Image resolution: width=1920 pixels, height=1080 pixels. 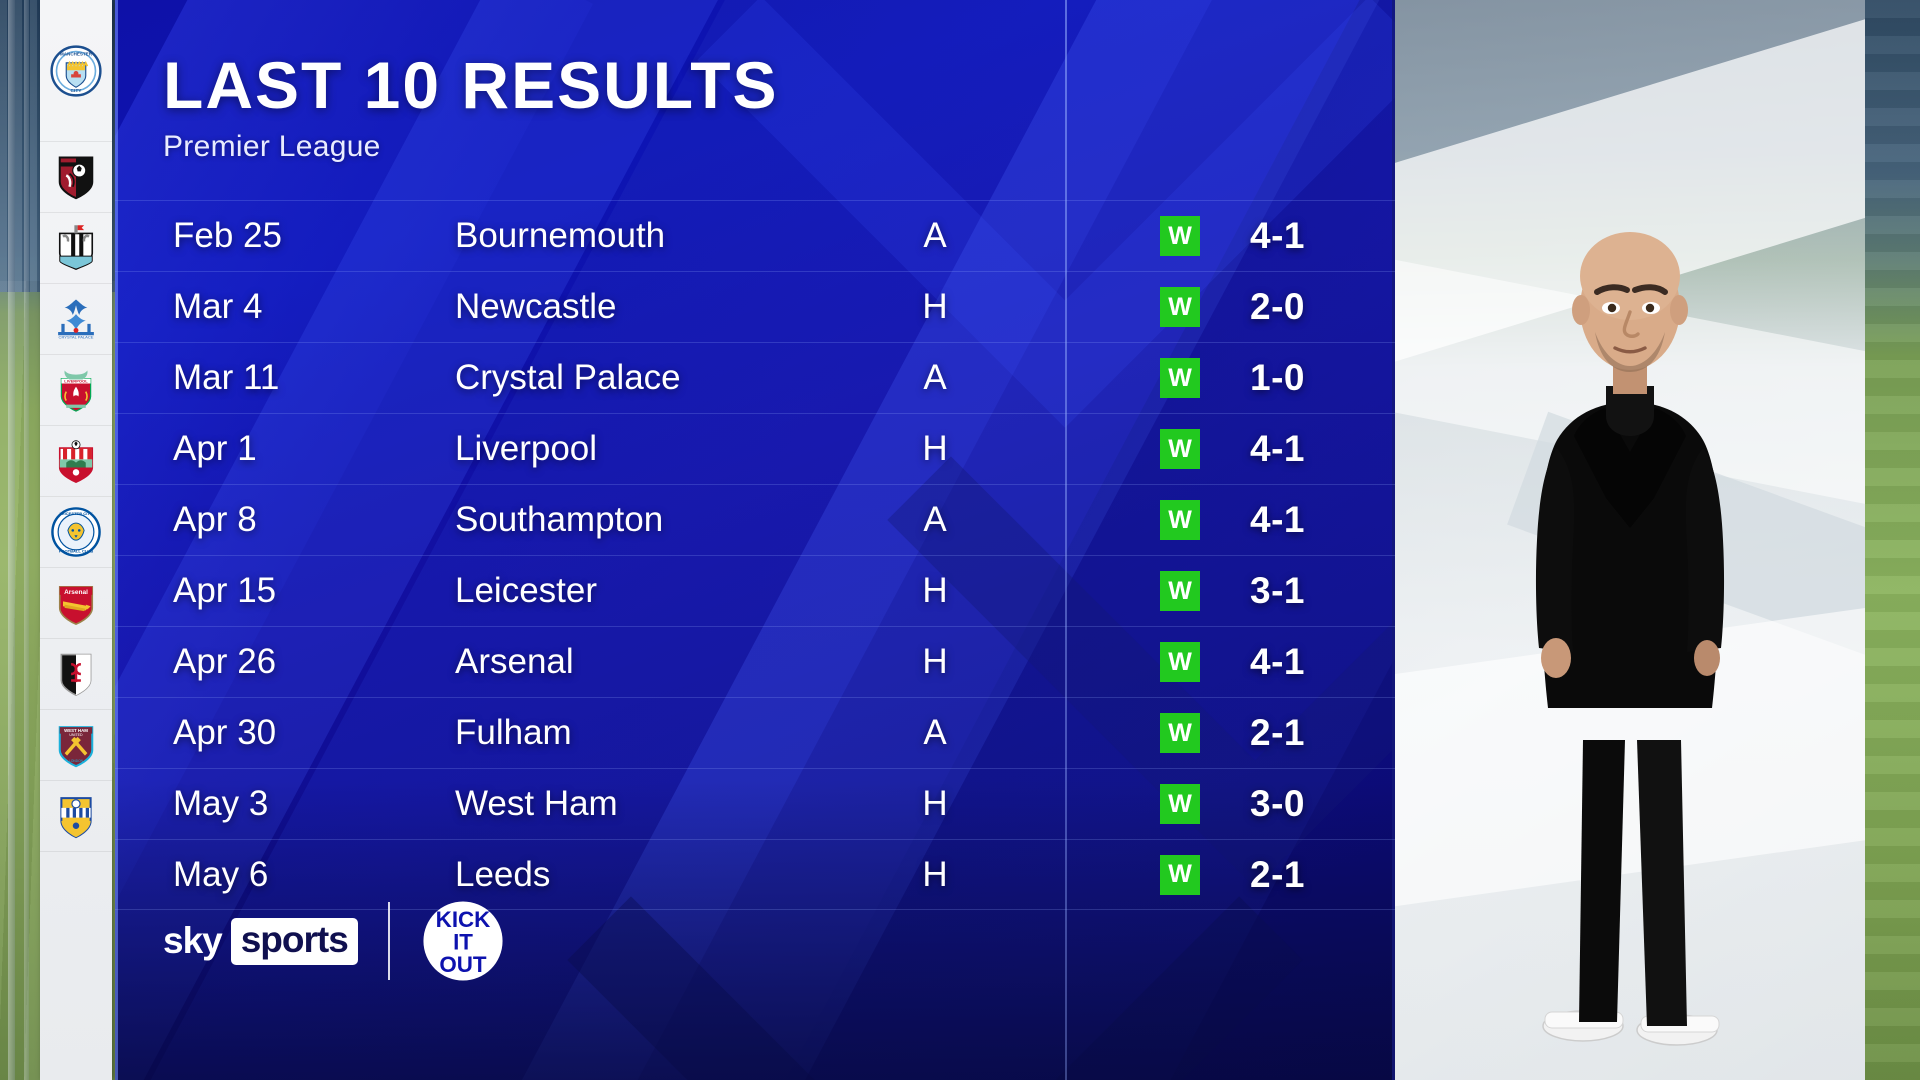 What do you see at coordinates (218, 306) in the screenshot?
I see `result-date: Mar 4` at bounding box center [218, 306].